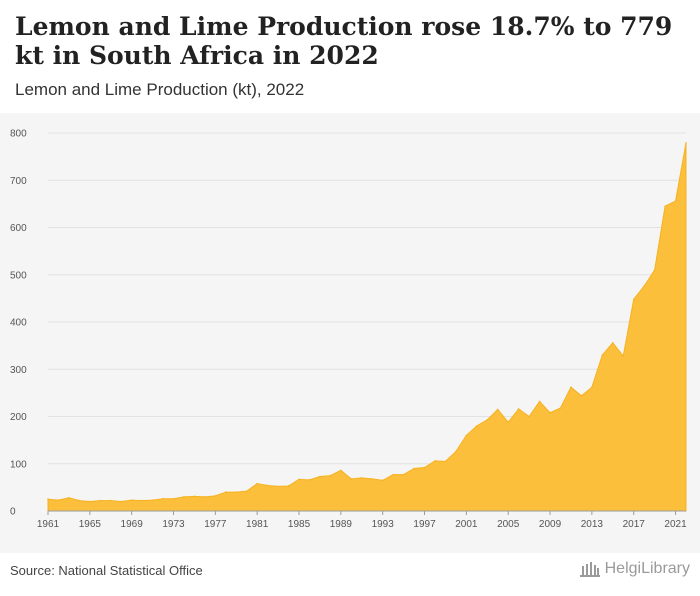  Describe the element at coordinates (257, 524) in the screenshot. I see `x-tick-label: 1981` at that location.